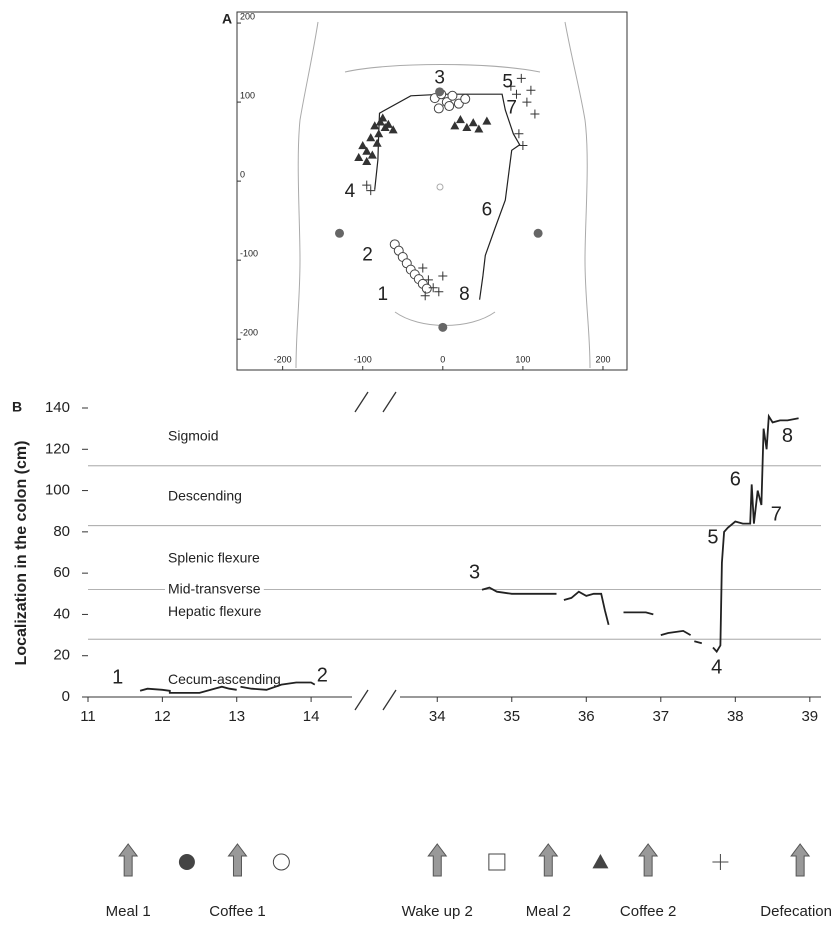 The image size is (835, 927). What do you see at coordinates (437, 911) in the screenshot?
I see `event-label: Wake up 2` at bounding box center [437, 911].